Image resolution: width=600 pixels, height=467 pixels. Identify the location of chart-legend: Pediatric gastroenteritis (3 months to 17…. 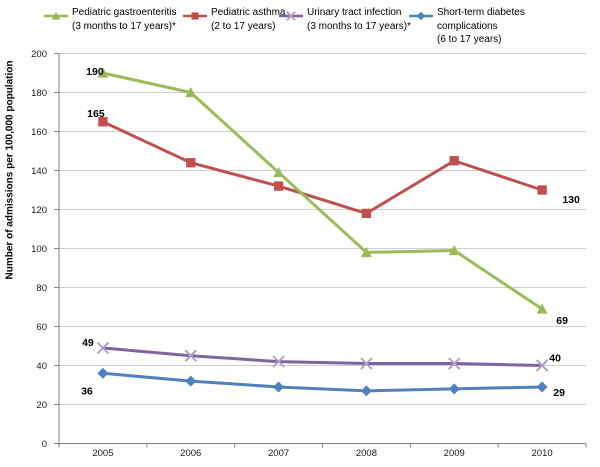
(300, 25).